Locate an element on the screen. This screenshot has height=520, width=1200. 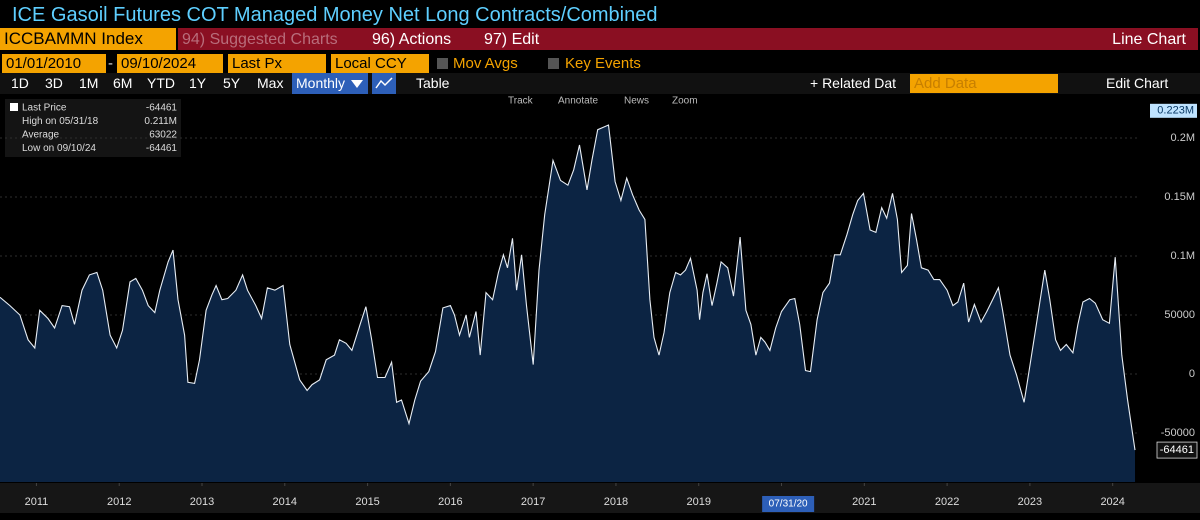
legend-label: High on 05/31/18 is located at coordinates (60, 121).